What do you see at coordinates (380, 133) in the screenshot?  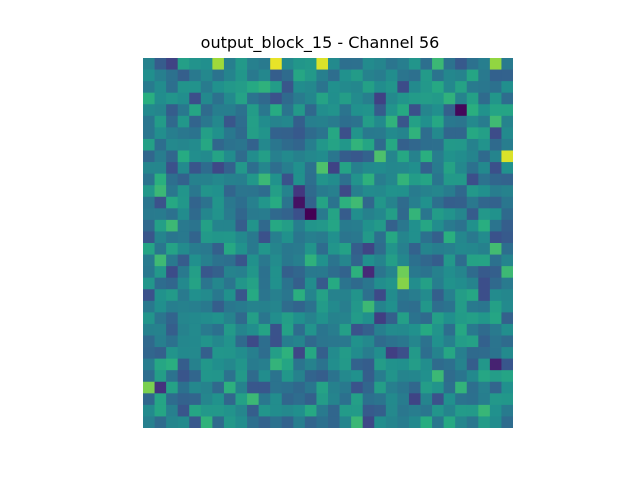 I see `heatmap-cell-r6-c20` at bounding box center [380, 133].